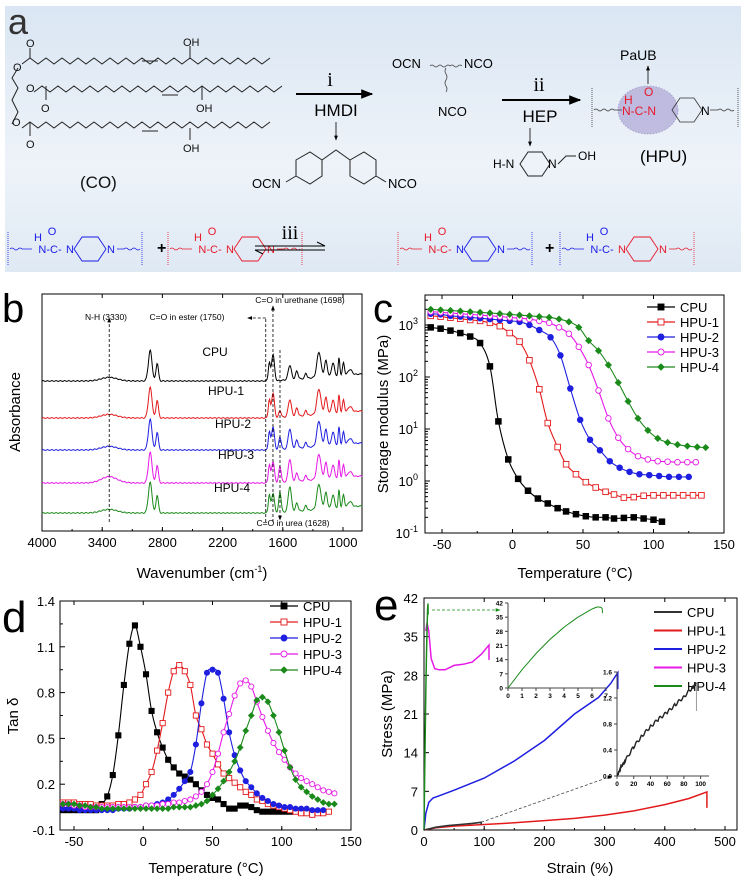 The height and width of the screenshot is (877, 745). Describe the element at coordinates (607, 777) in the screenshot. I see `inset-y-tick-label: 0.0` at that location.